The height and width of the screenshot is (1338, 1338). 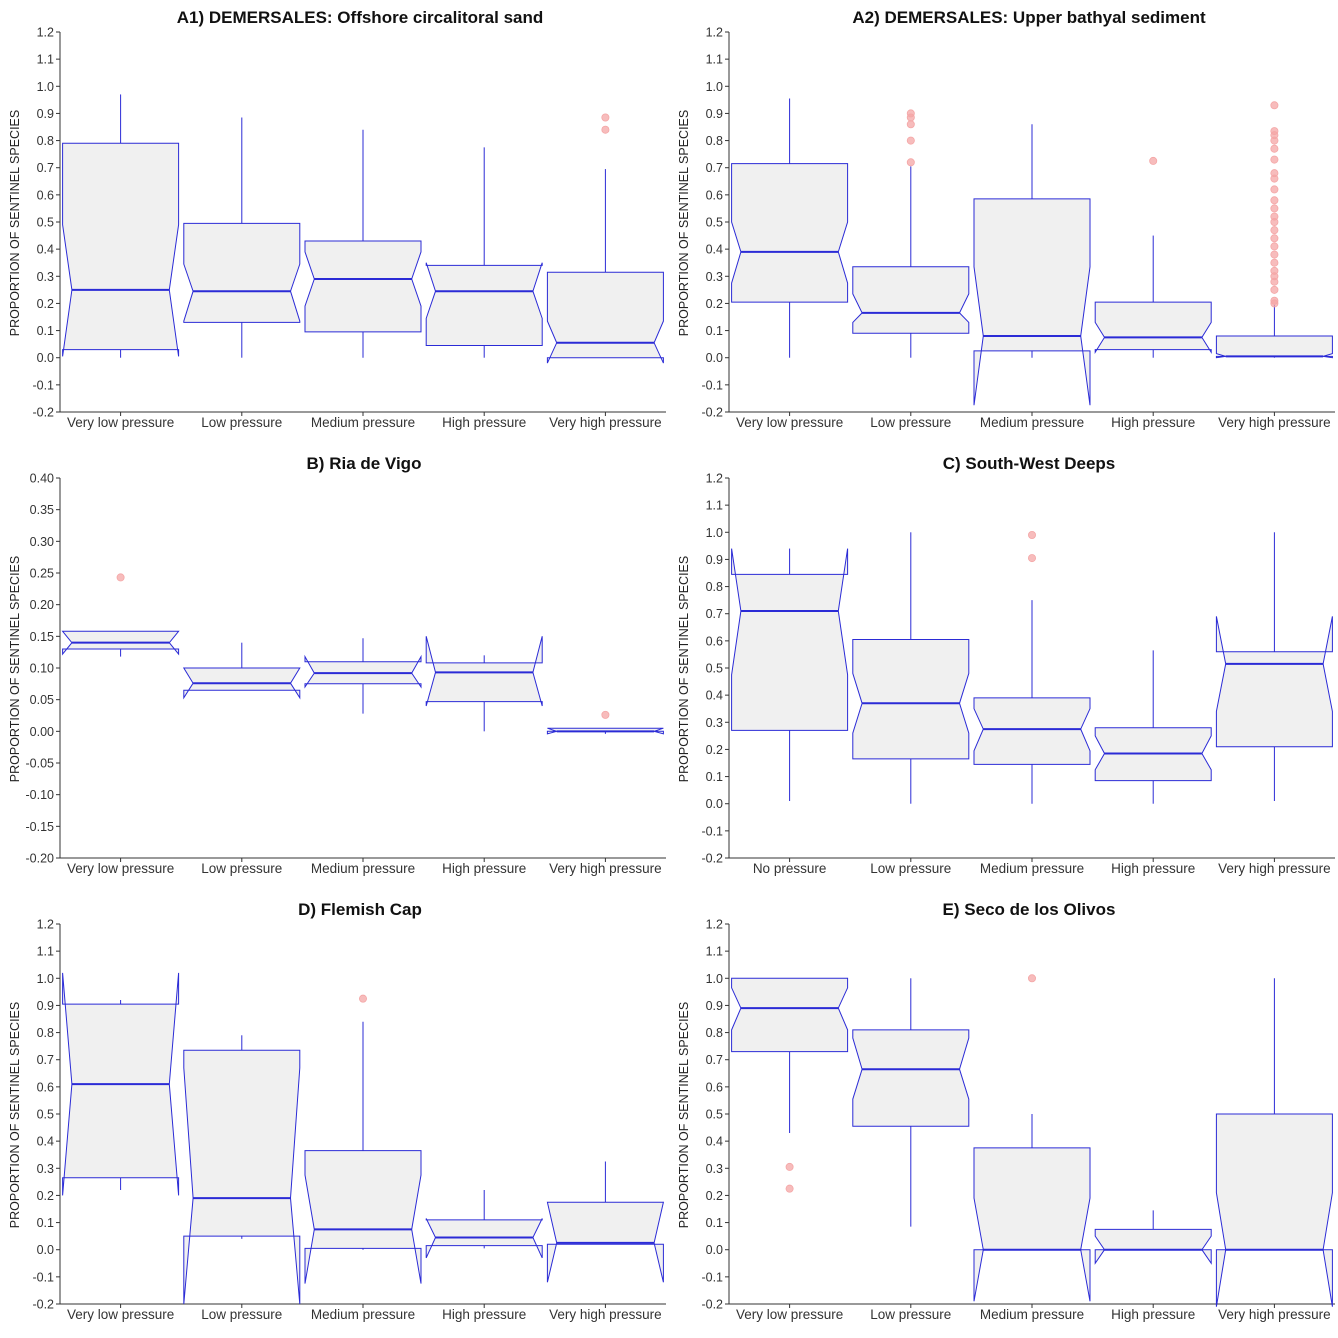 I want to click on x-tick-label: Very low pressure, so click(x=120, y=422).